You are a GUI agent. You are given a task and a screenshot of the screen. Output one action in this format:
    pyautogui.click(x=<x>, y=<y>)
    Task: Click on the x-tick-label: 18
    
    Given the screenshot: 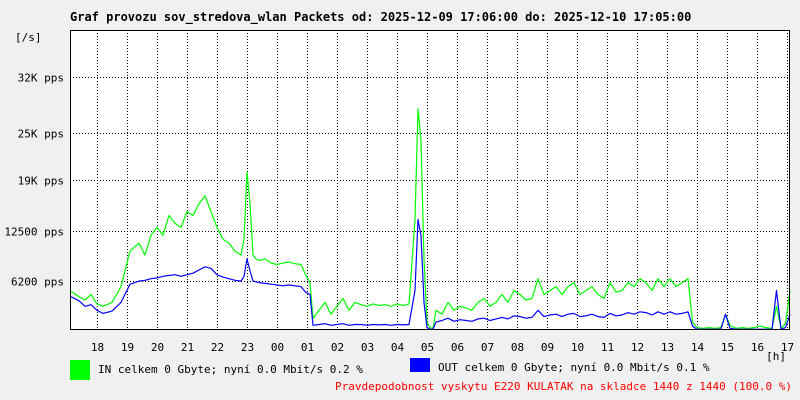 What is the action you would take?
    pyautogui.click(x=97, y=347)
    